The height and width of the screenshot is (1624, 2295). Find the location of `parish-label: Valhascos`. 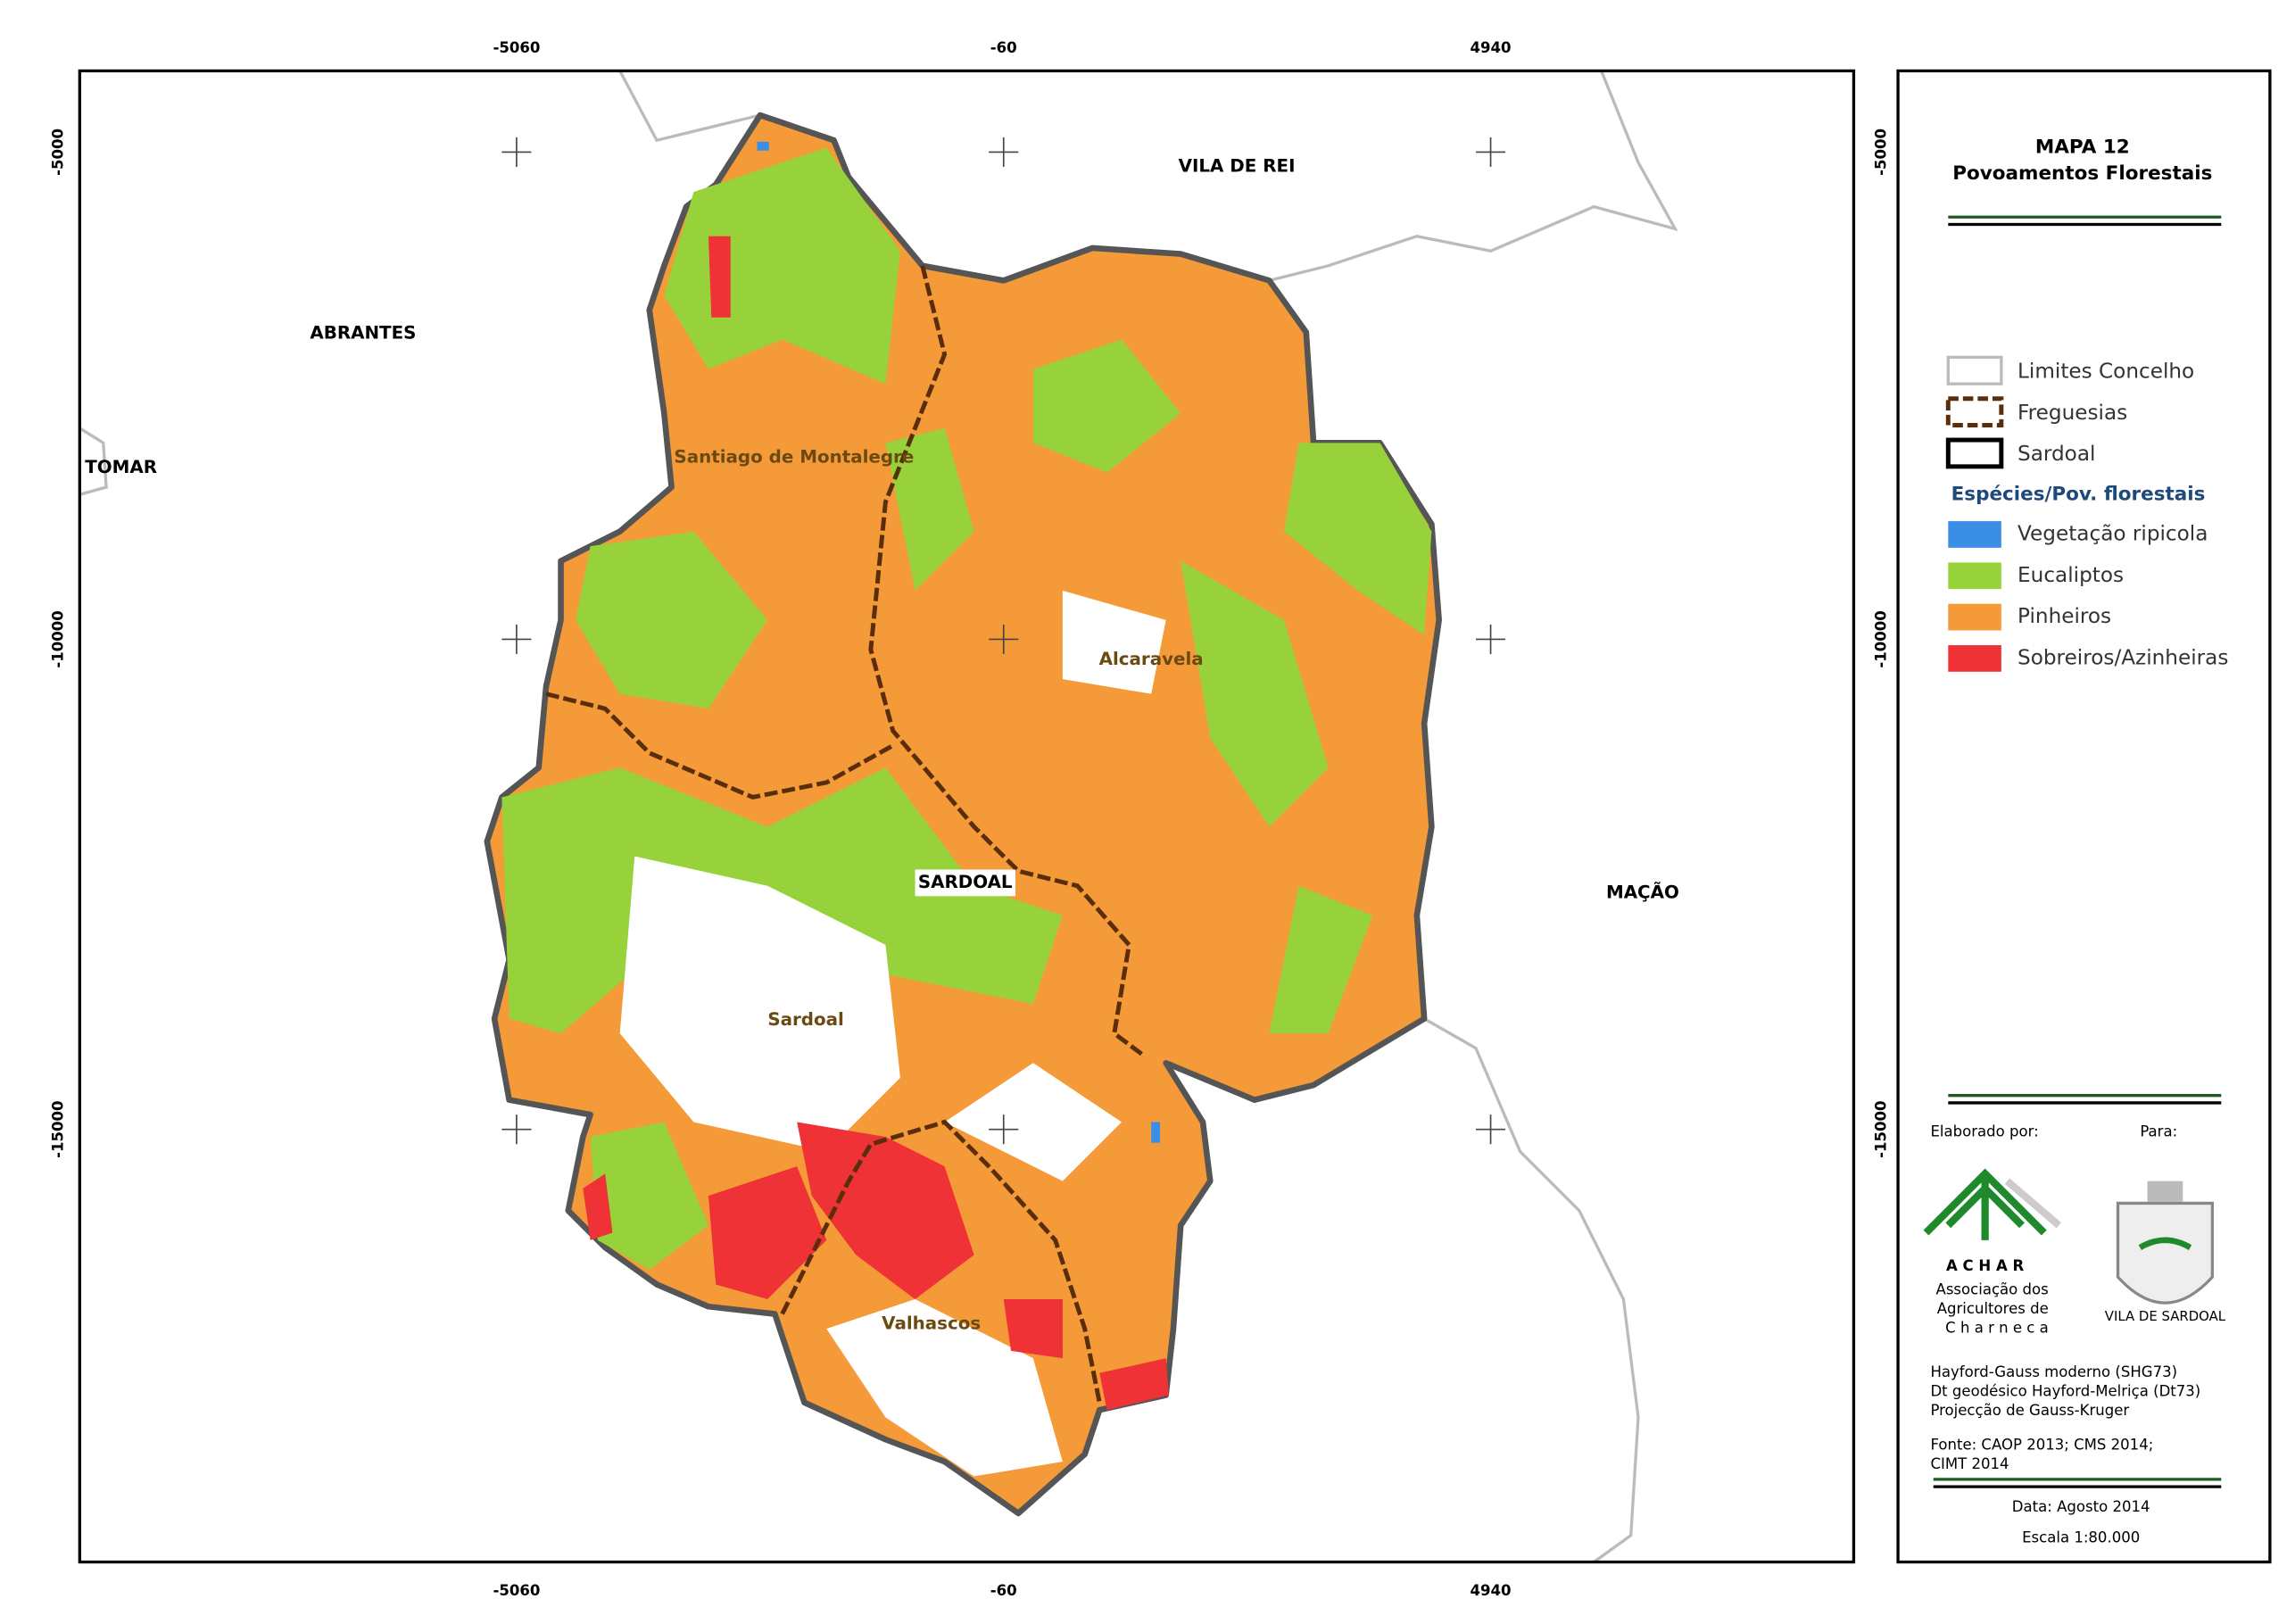

parish-label: Valhascos is located at coordinates (931, 1323).